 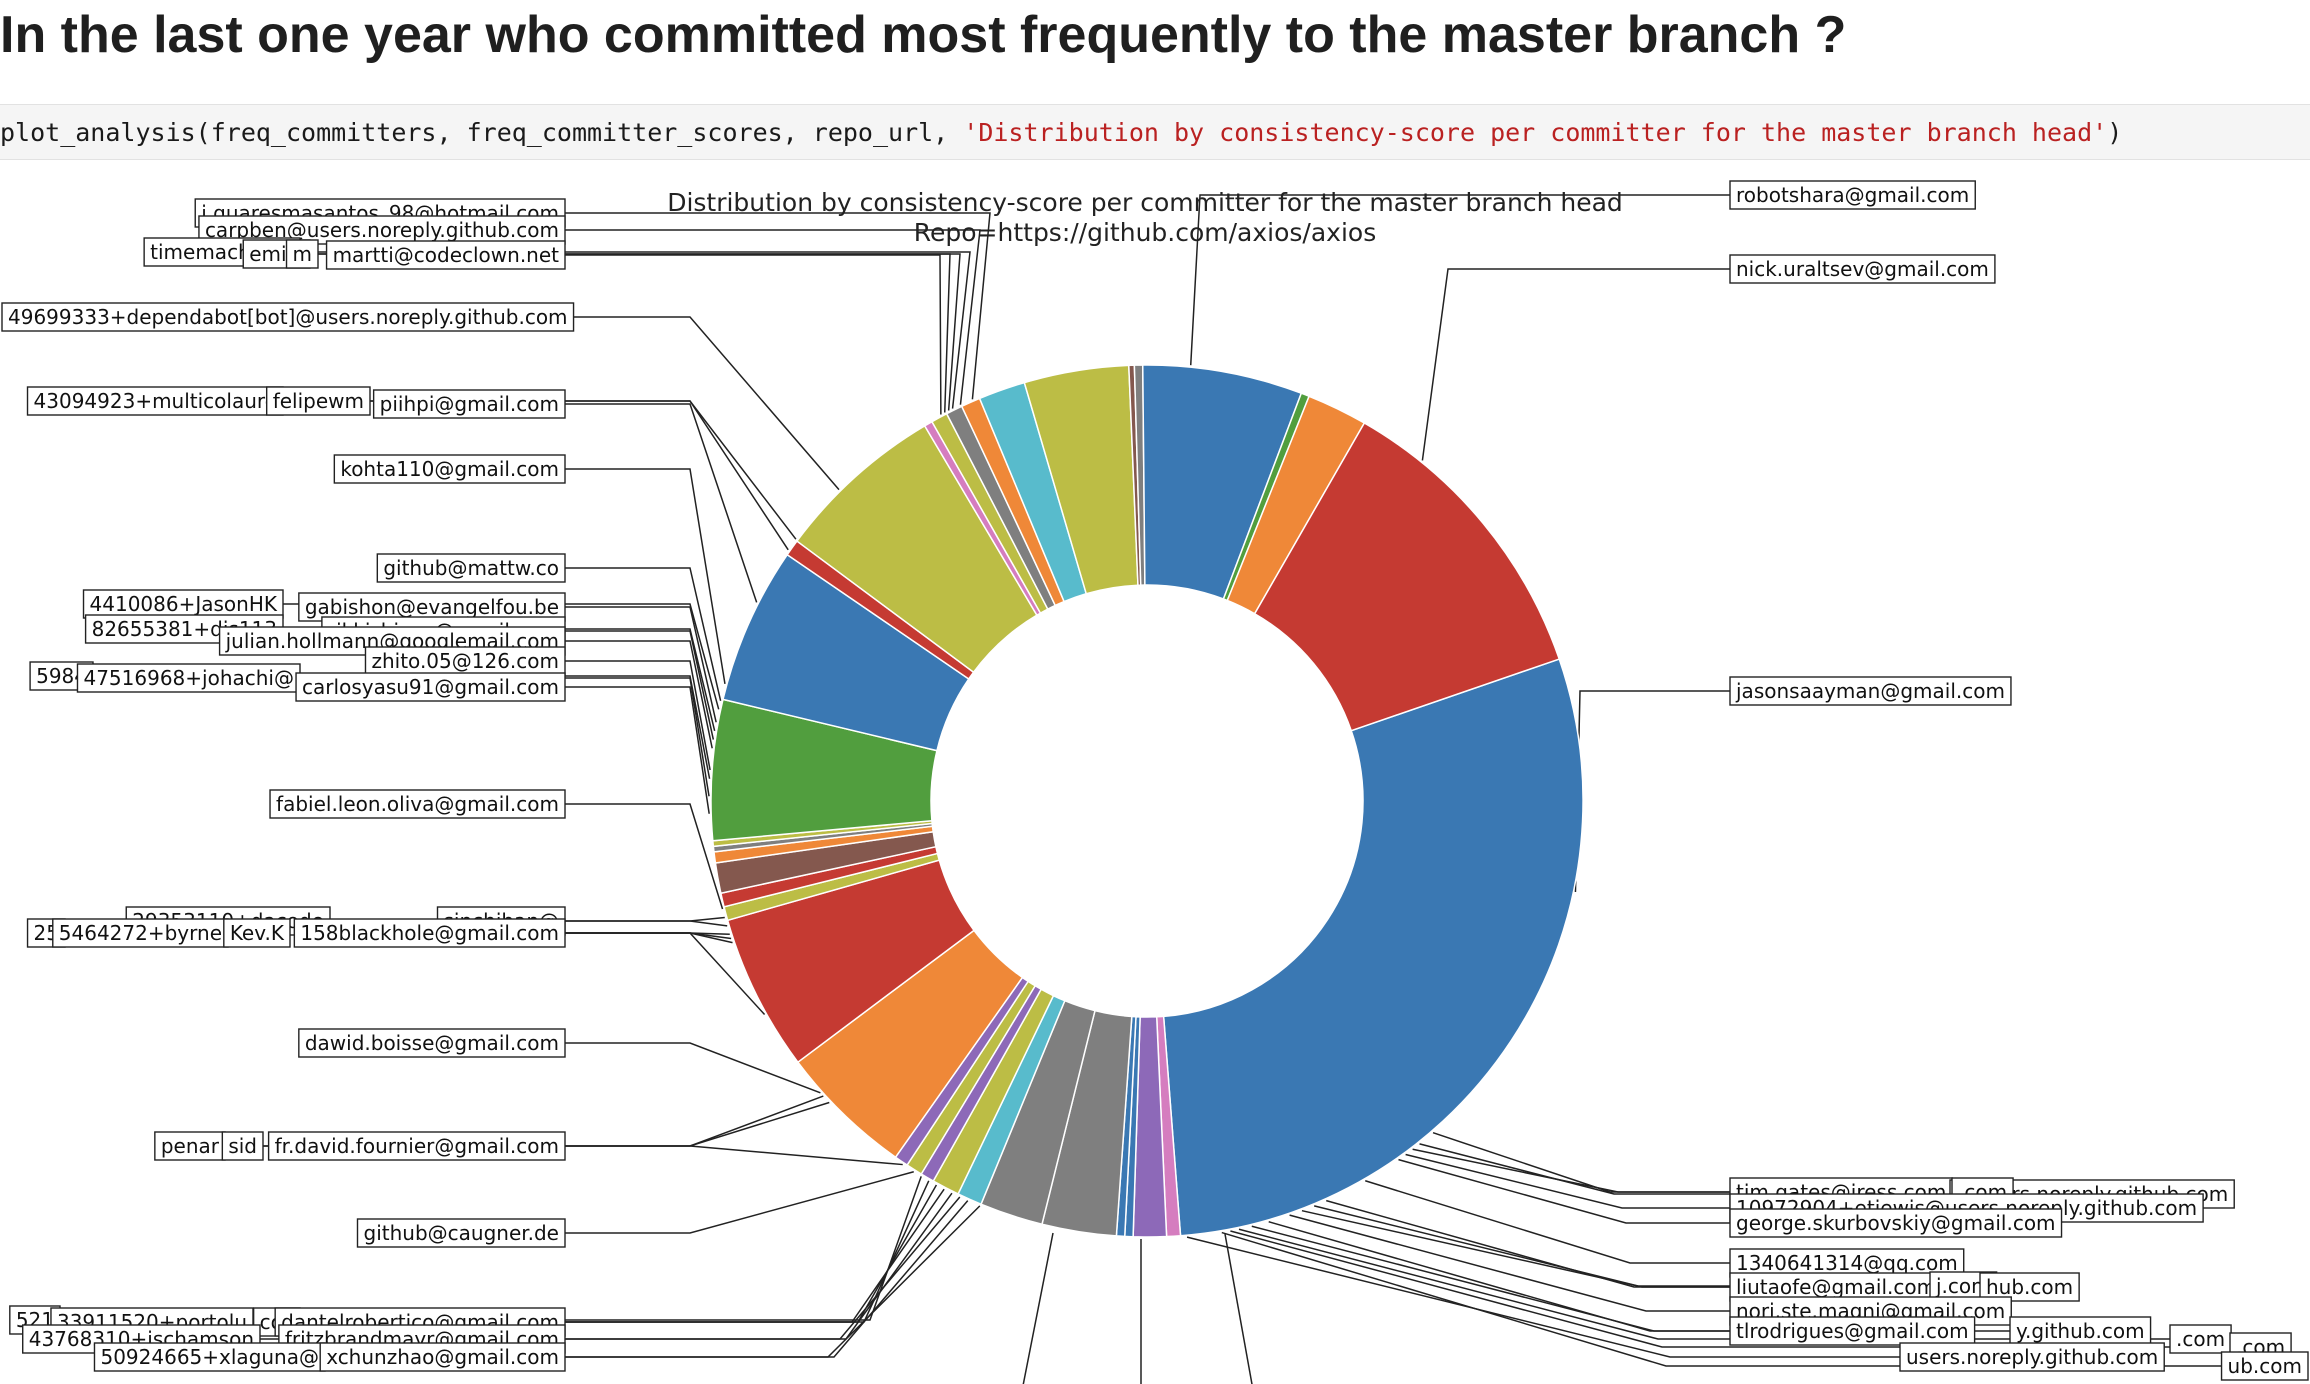 I want to click on slice-label: piihpi@gmail.com, so click(x=469, y=404).